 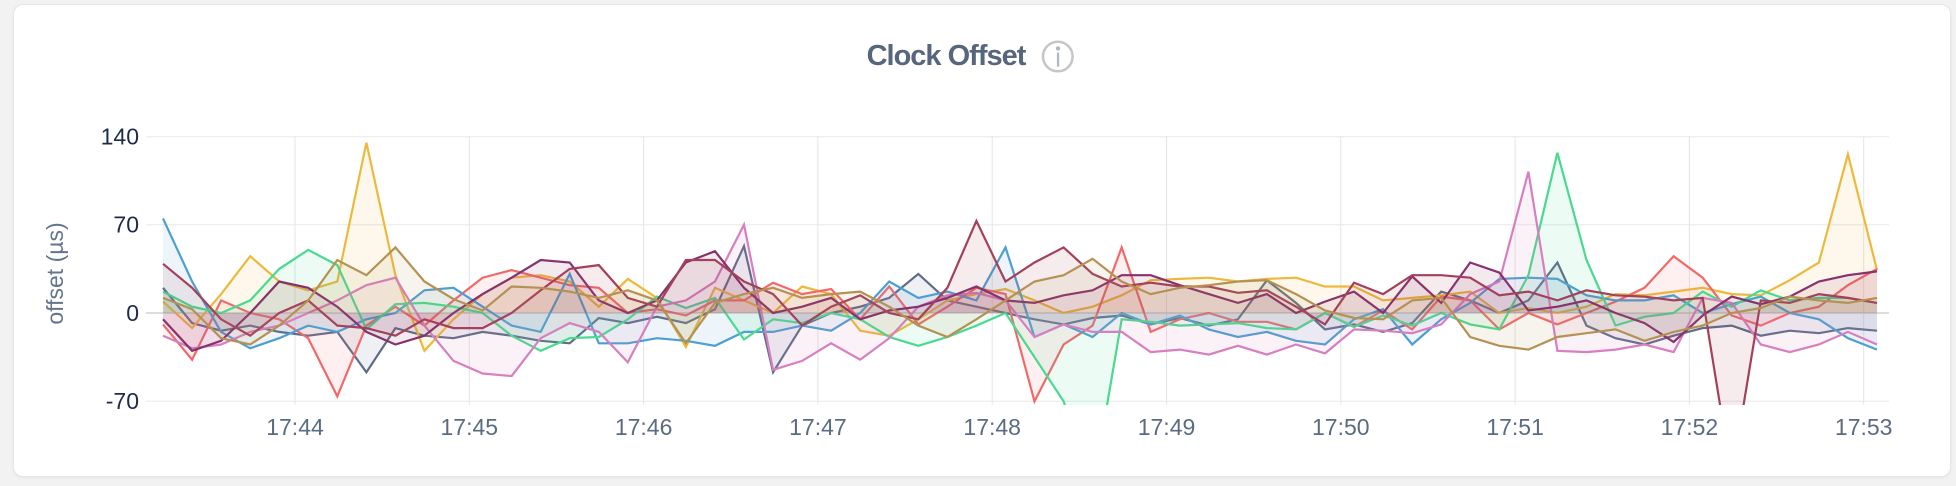 I want to click on svg-text: 17:51, so click(x=1515, y=427).